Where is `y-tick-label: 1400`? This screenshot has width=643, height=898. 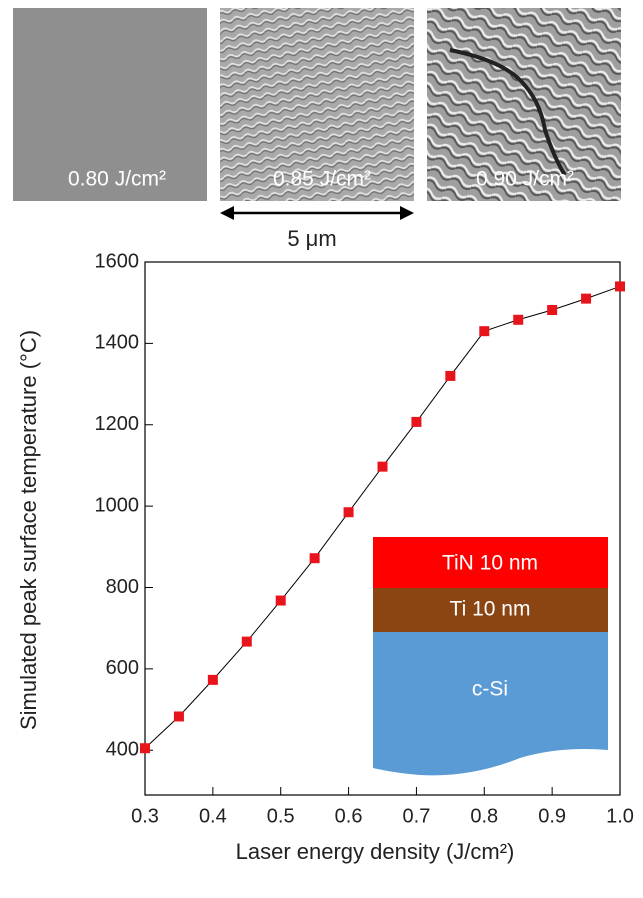
y-tick-label: 1400 is located at coordinates (117, 343).